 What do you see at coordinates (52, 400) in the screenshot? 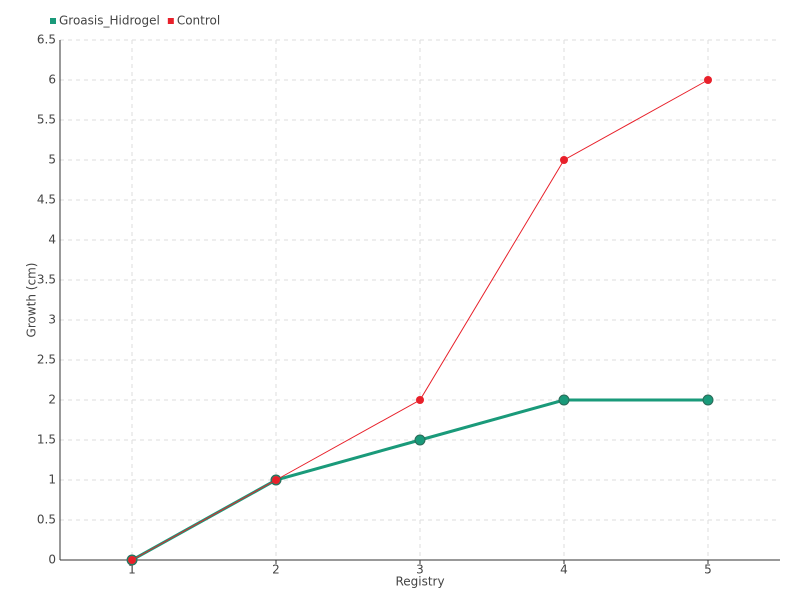
I see `y-tick-label: 2` at bounding box center [52, 400].